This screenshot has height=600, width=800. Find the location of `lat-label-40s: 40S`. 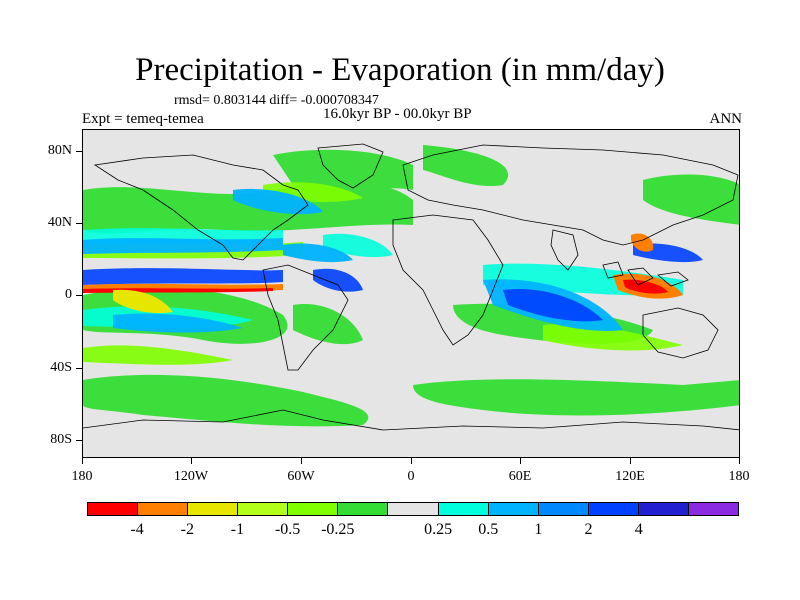

lat-label-40s: 40S is located at coordinates (61, 367).